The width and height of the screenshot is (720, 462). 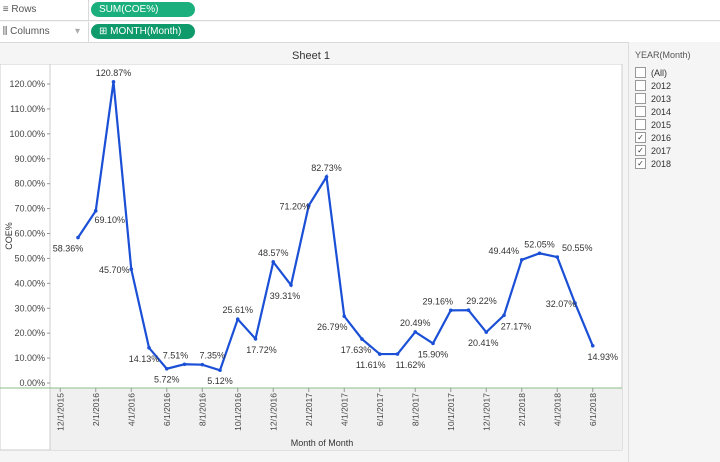 What do you see at coordinates (661, 124) in the screenshot?
I see `filter-item-label: 2015` at bounding box center [661, 124].